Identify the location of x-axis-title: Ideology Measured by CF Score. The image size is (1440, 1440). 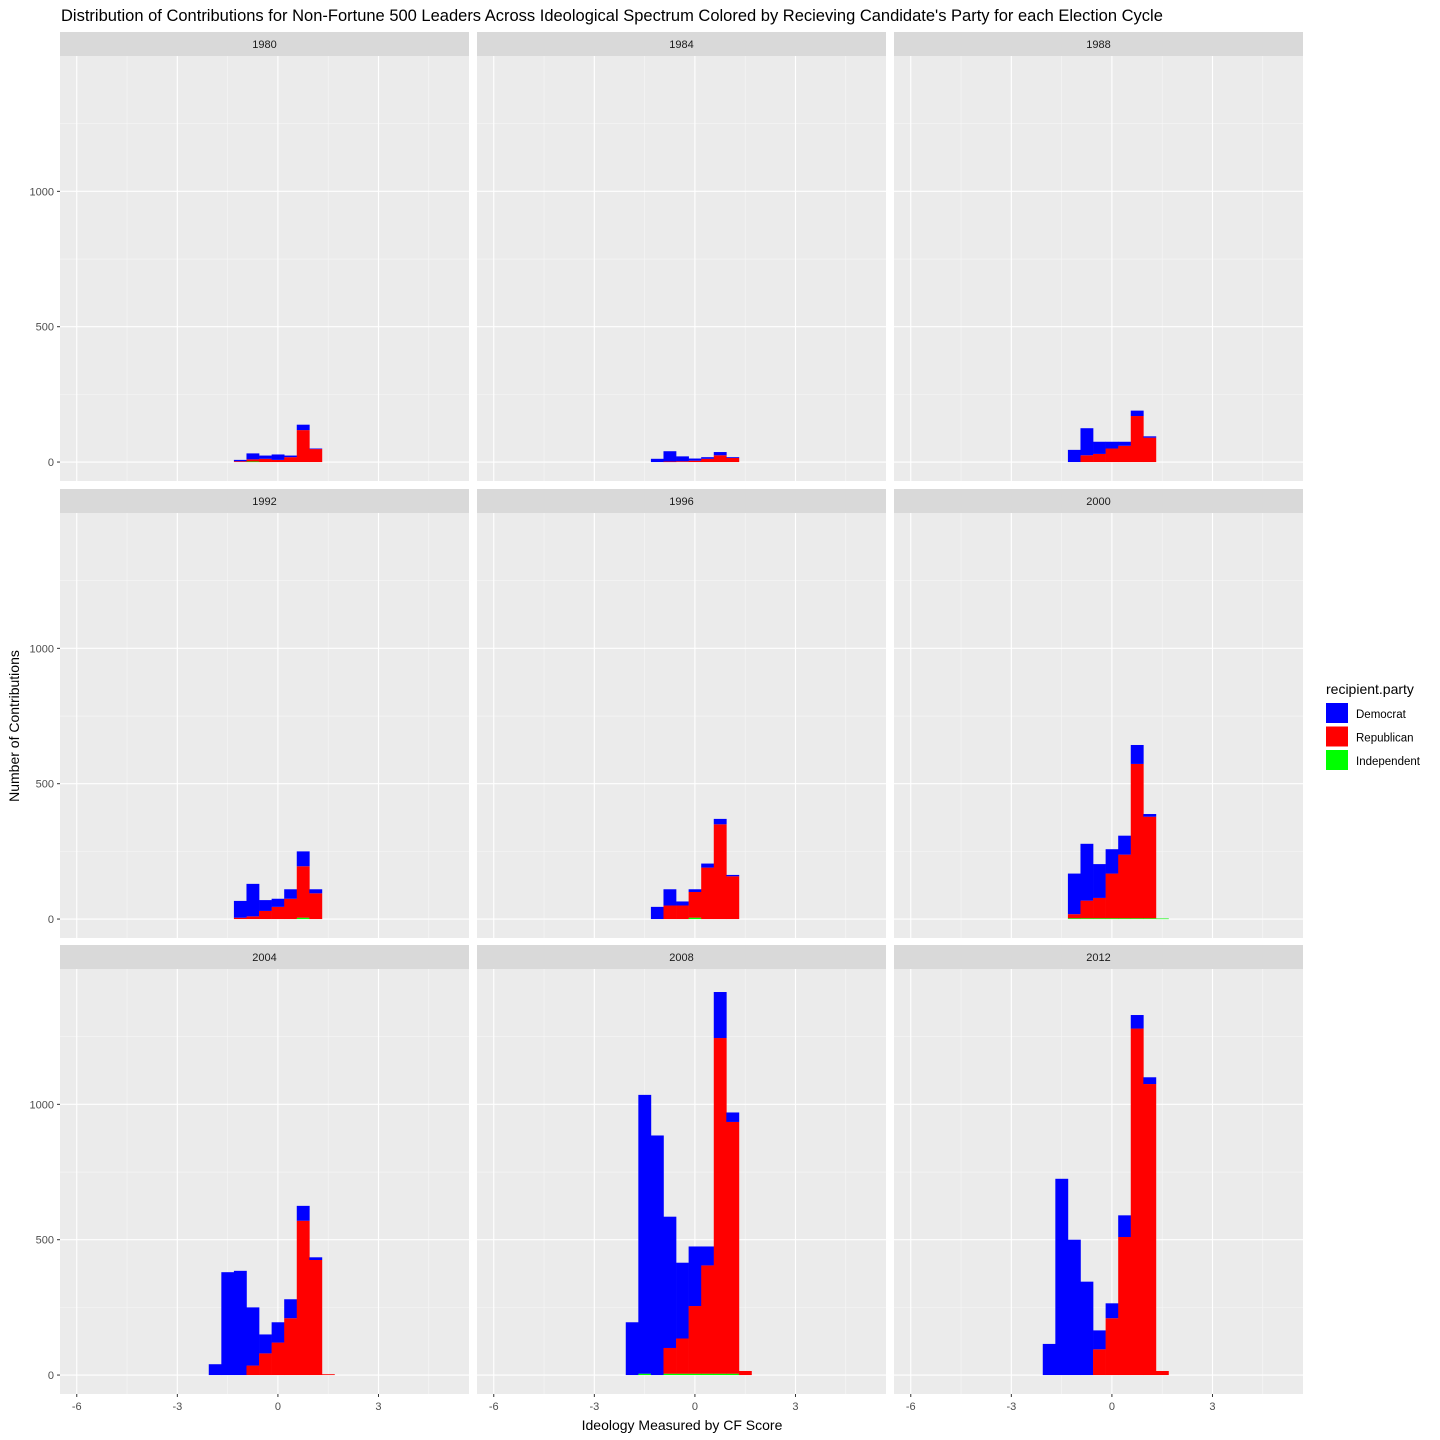
(682, 1425).